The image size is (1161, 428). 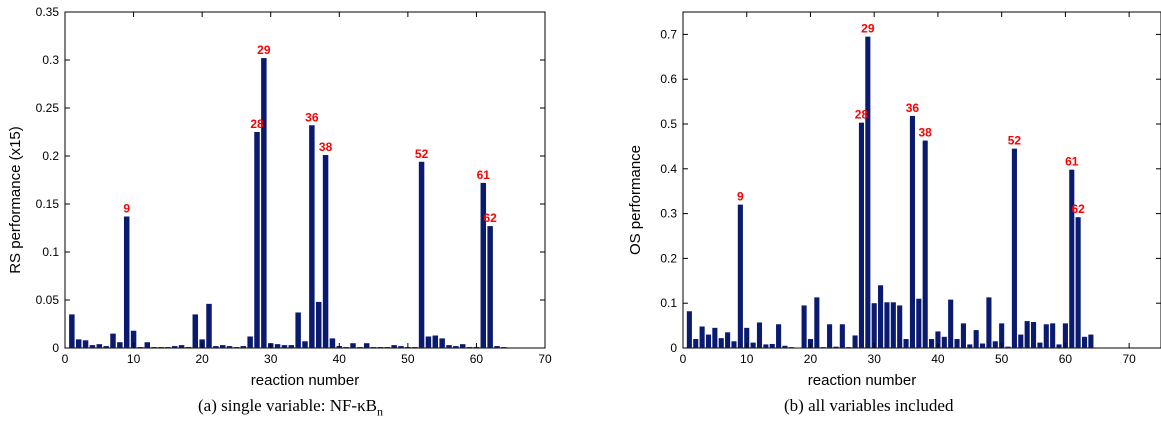 What do you see at coordinates (926, 133) in the screenshot?
I see `panel-b-peak-label-38: 38` at bounding box center [926, 133].